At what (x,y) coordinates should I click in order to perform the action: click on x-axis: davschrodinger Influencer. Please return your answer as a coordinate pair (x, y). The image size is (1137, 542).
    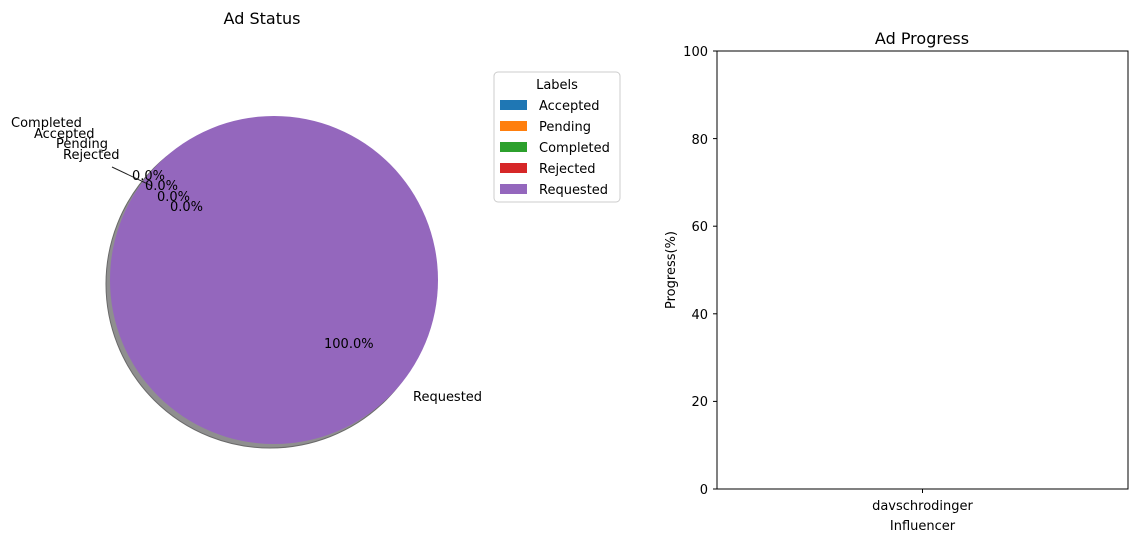
    Looking at the image, I should click on (923, 511).